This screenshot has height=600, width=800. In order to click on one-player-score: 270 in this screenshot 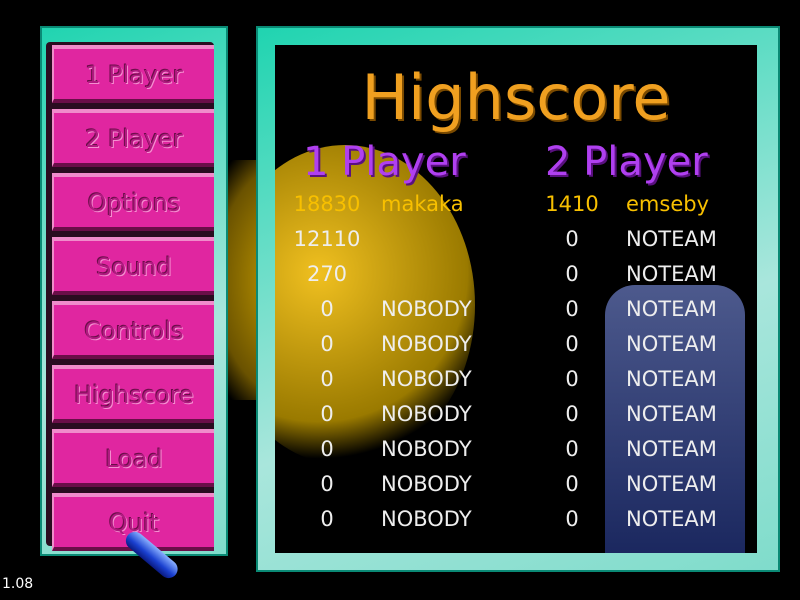, I will do `click(327, 274)`.